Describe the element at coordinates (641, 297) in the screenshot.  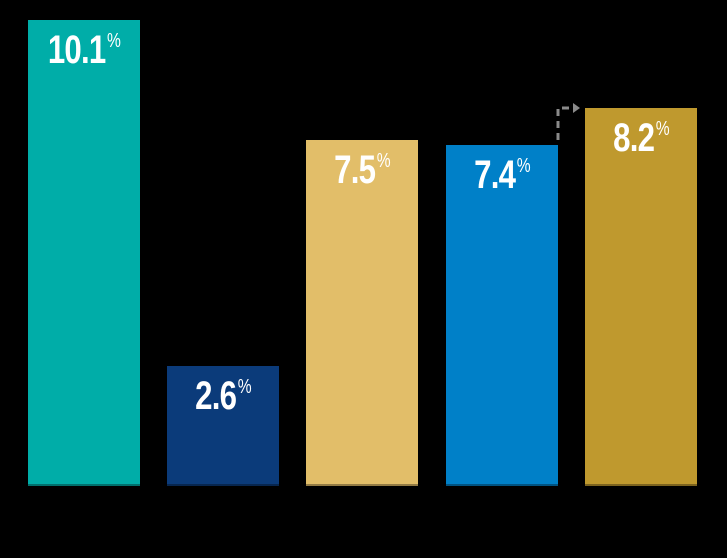
I see `bar-5: 8.2%` at that location.